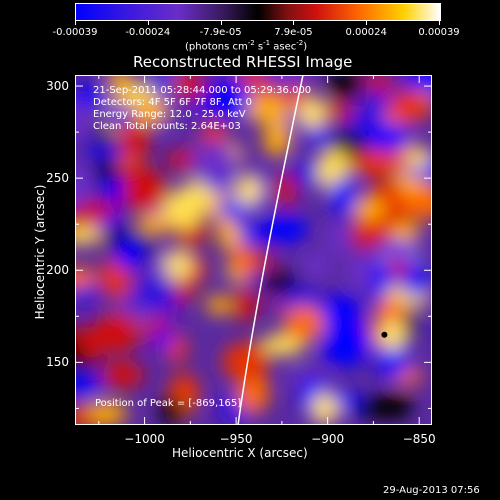 The width and height of the screenshot is (500, 500). Describe the element at coordinates (57, 86) in the screenshot. I see `y-tick-label: 300` at that location.